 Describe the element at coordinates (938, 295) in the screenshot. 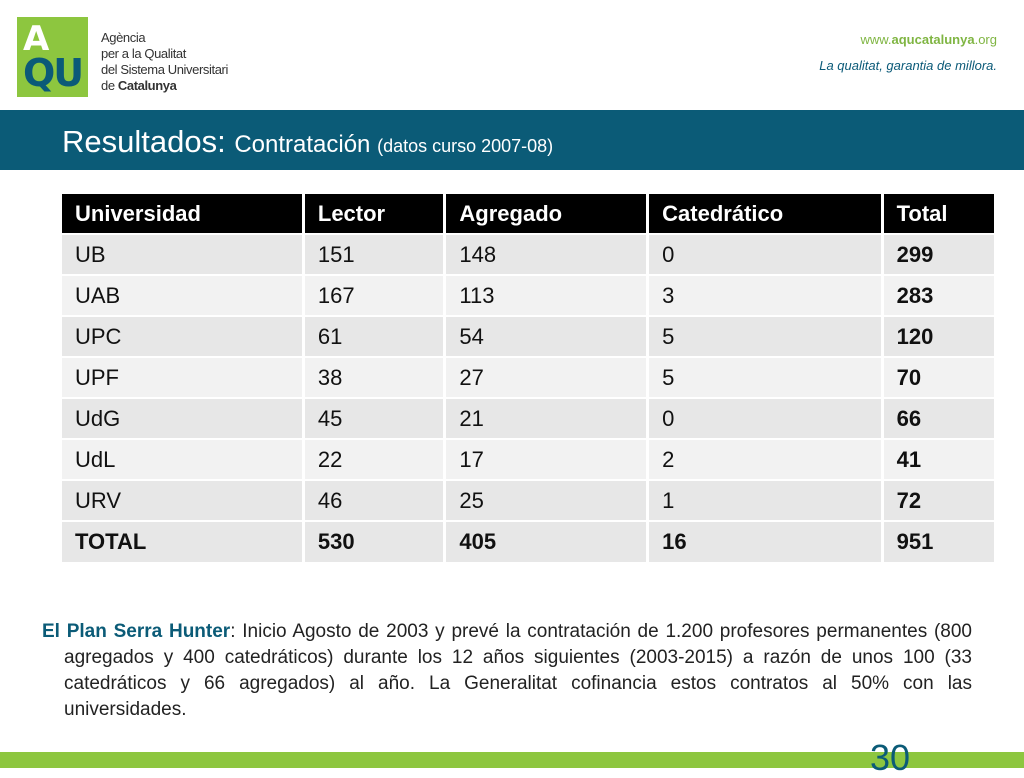

I see `cell-total: 283` at that location.